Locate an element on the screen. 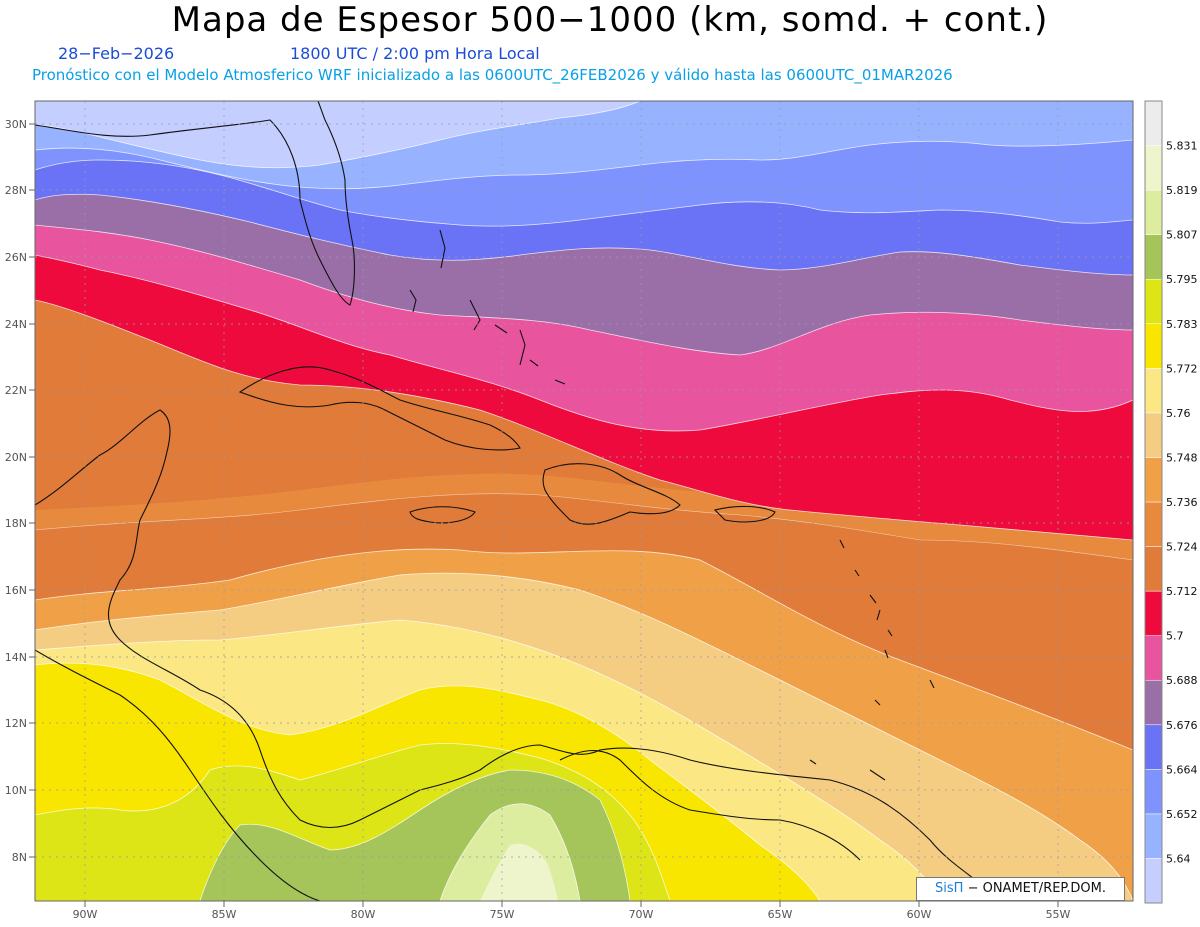 This screenshot has height=927, width=1200. colorbar-label: 5.772 is located at coordinates (1182, 368).